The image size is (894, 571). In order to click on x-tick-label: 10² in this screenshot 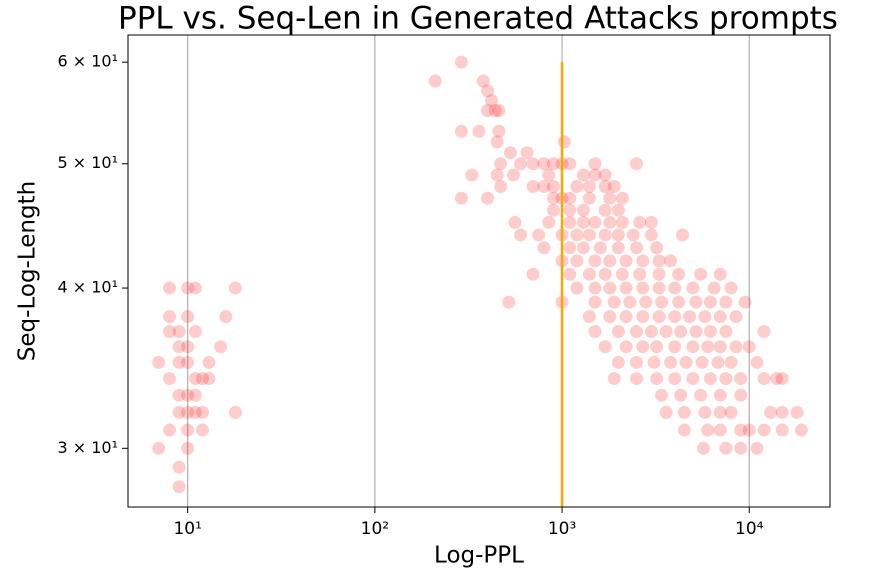, I will do `click(375, 529)`.